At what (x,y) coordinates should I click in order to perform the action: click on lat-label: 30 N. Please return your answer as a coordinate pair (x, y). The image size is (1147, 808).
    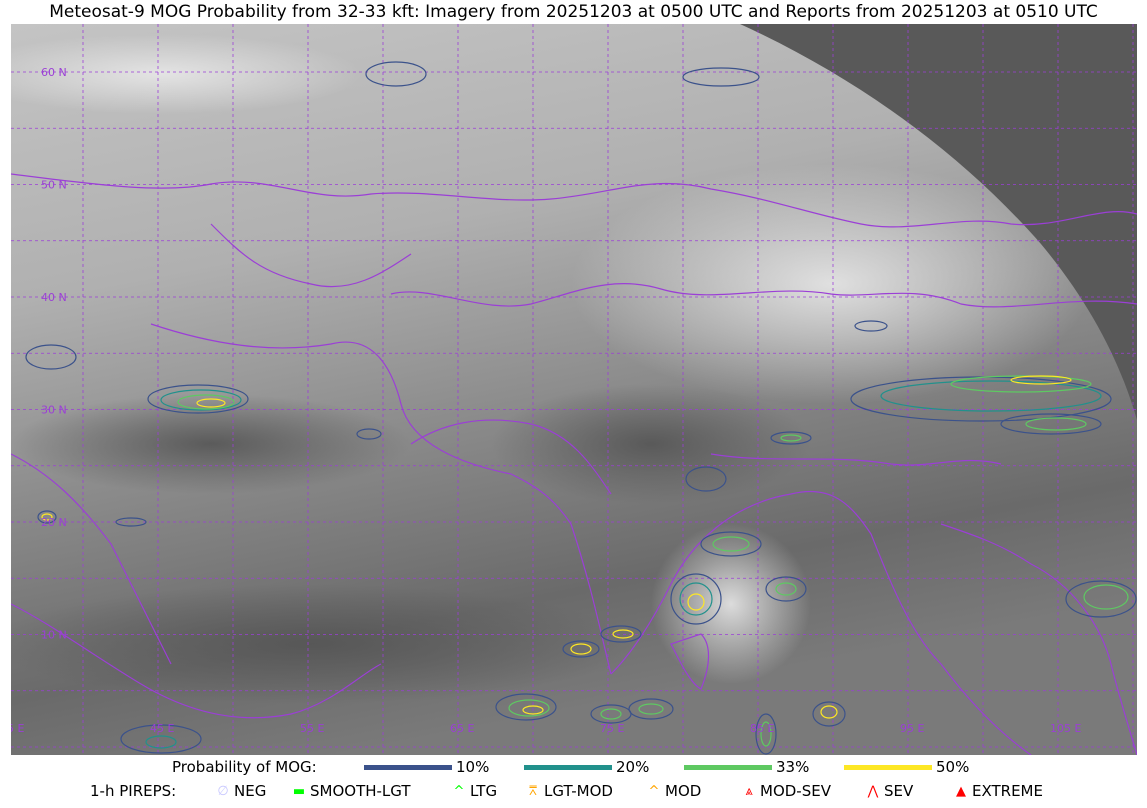
    Looking at the image, I should click on (54, 410).